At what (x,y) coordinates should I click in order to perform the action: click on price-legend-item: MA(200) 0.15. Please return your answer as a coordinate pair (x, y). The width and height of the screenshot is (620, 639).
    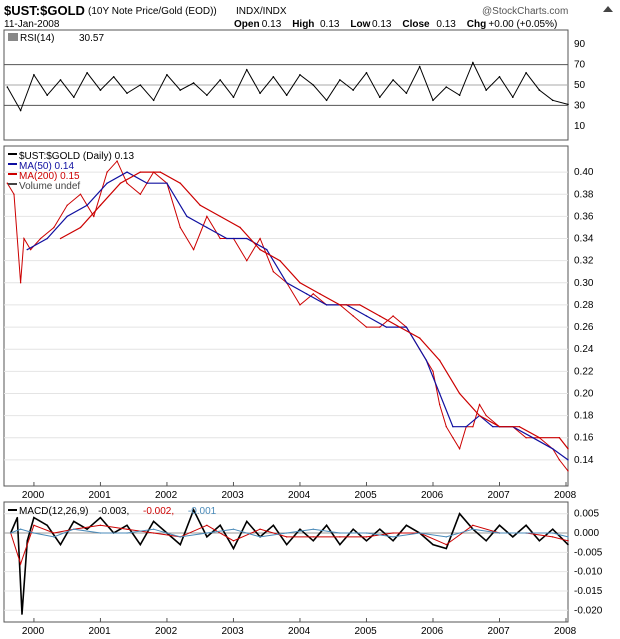
    Looking at the image, I should click on (49, 176).